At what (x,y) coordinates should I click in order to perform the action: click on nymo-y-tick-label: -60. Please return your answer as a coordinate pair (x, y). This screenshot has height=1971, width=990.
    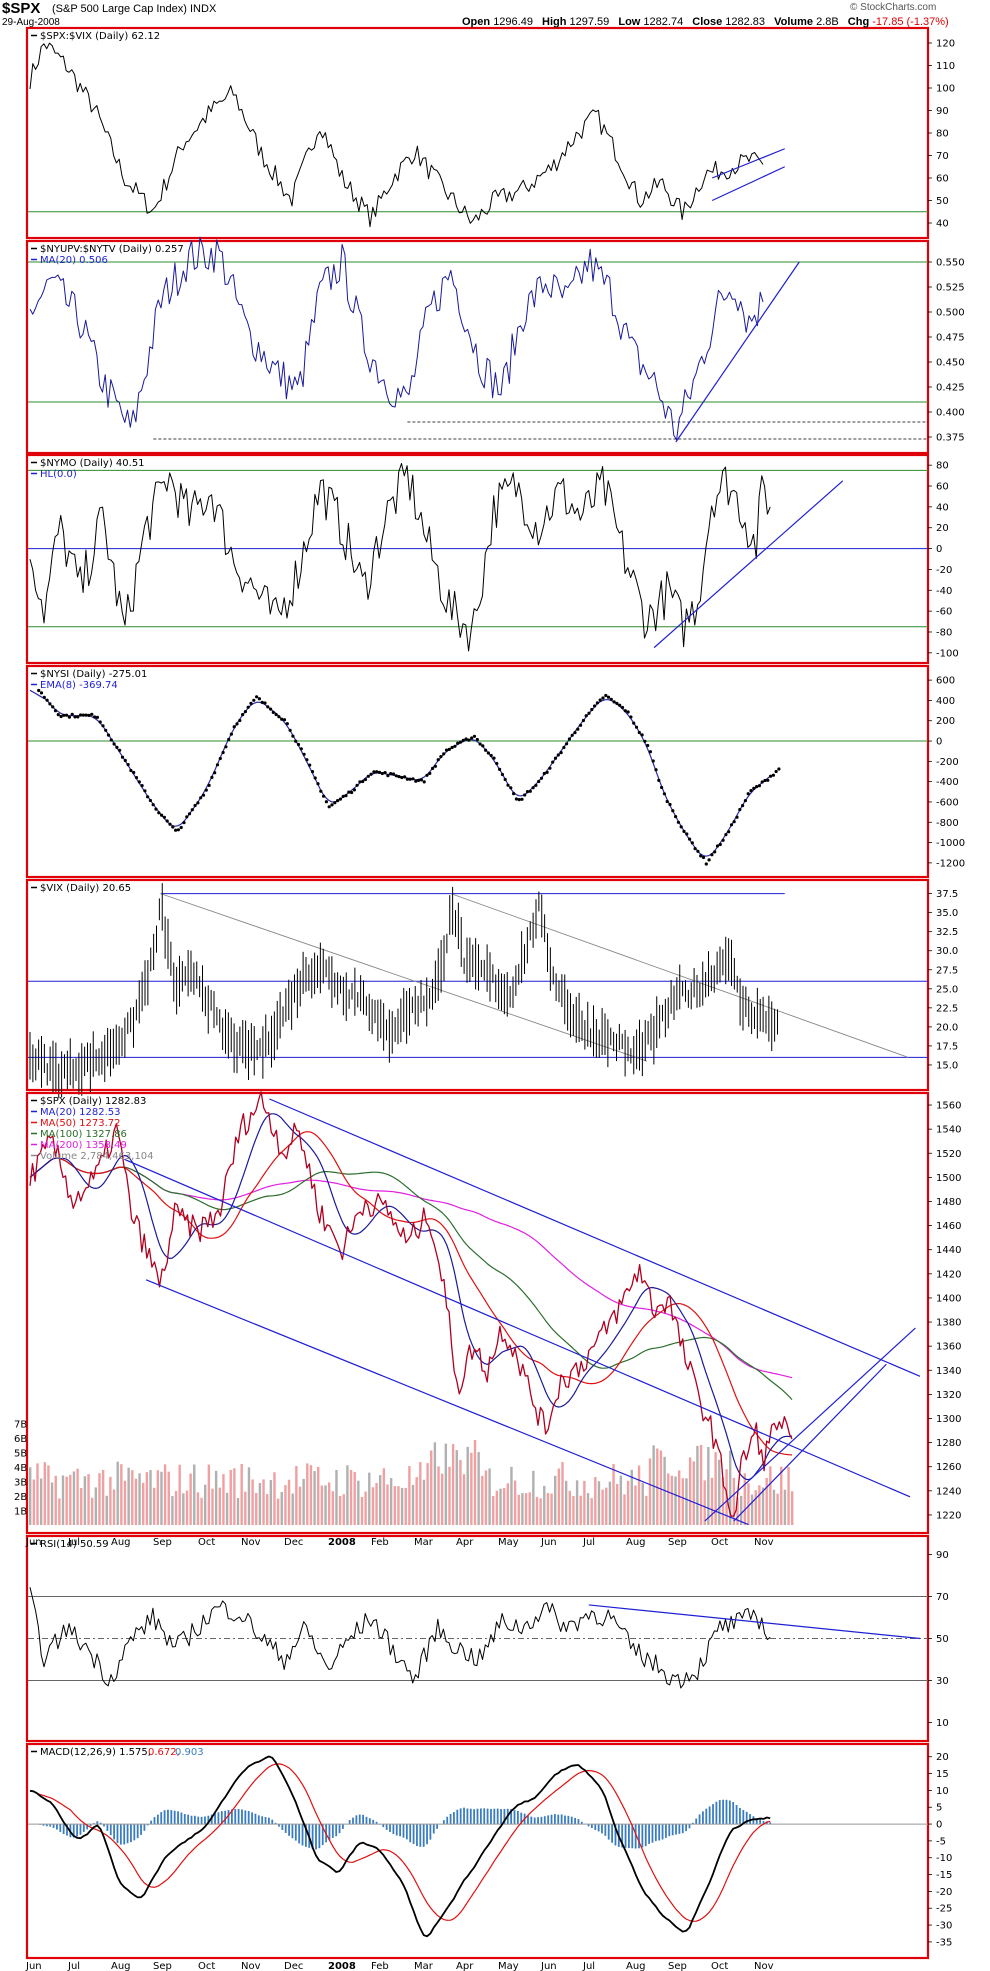
    Looking at the image, I should click on (944, 612).